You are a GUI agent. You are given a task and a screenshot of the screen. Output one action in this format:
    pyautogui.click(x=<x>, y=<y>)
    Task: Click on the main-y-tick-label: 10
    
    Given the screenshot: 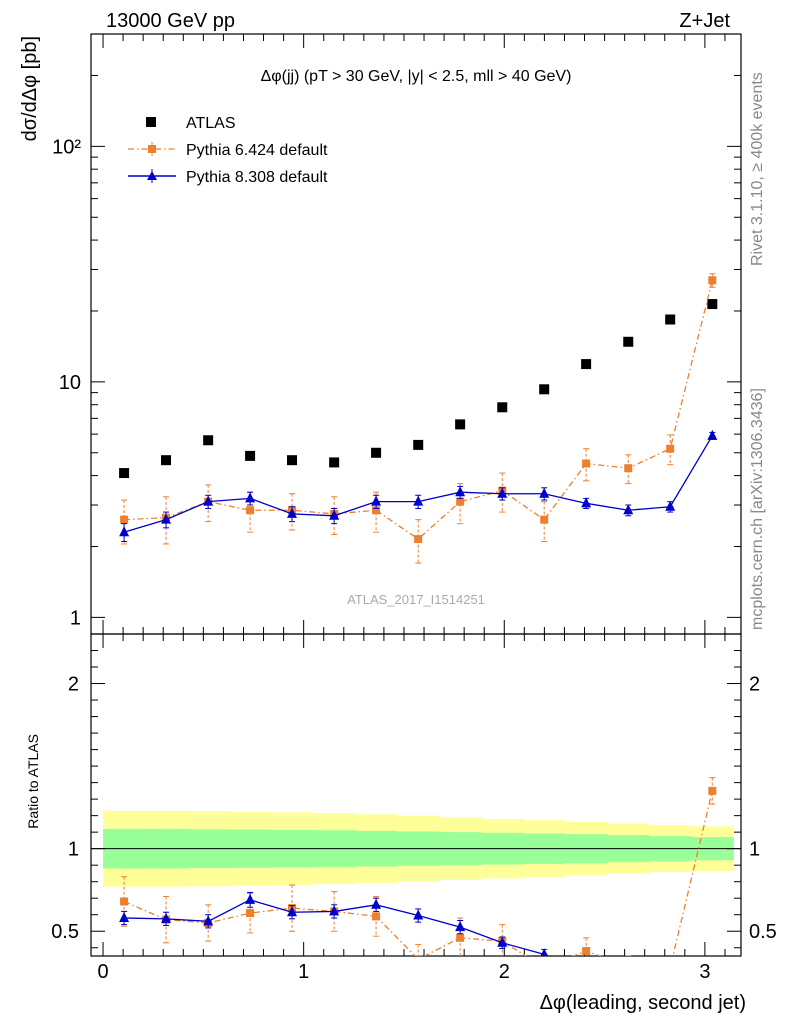 What is the action you would take?
    pyautogui.click(x=70, y=383)
    